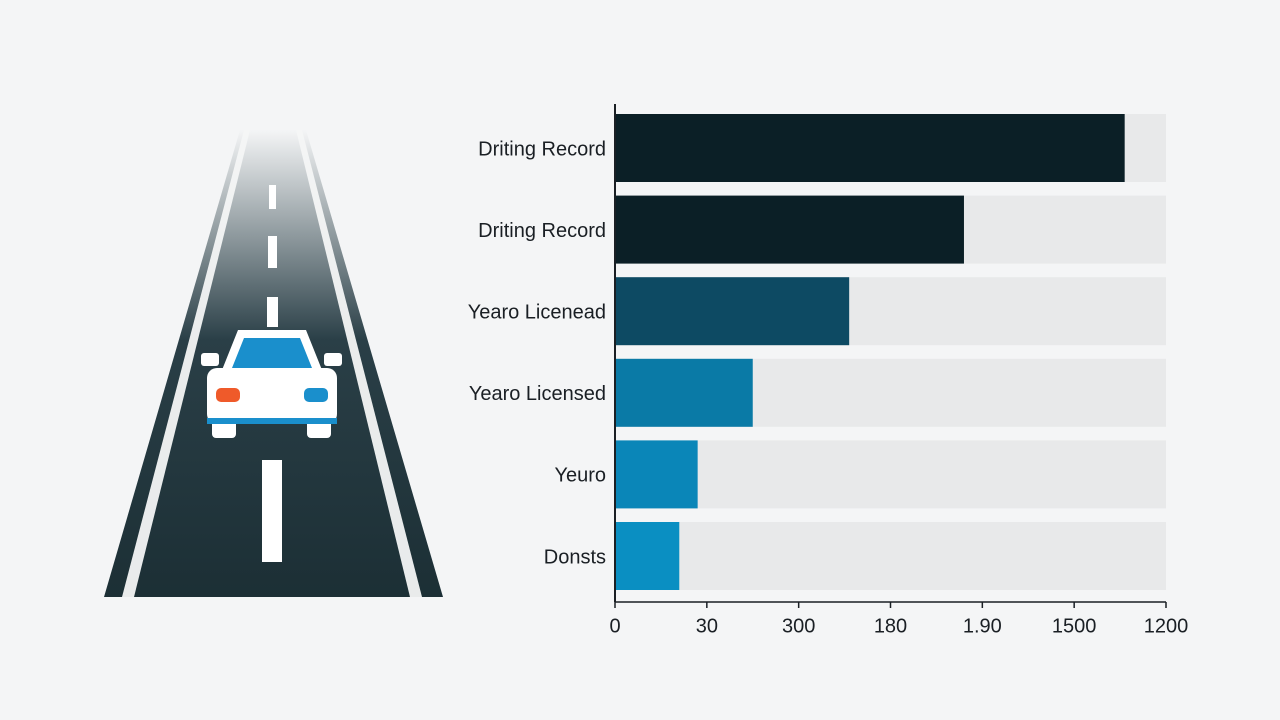 This screenshot has height=720, width=1280. I want to click on category-label: Donsts, so click(575, 557).